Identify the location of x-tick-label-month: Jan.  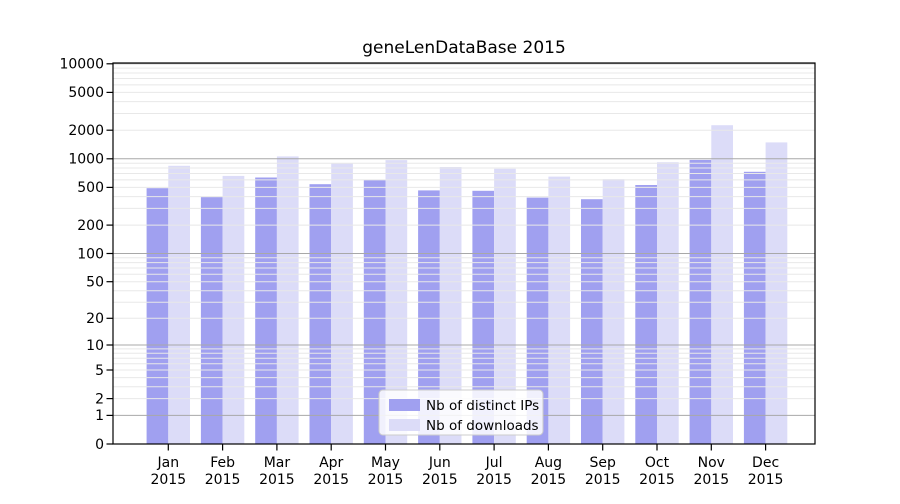
(168, 463).